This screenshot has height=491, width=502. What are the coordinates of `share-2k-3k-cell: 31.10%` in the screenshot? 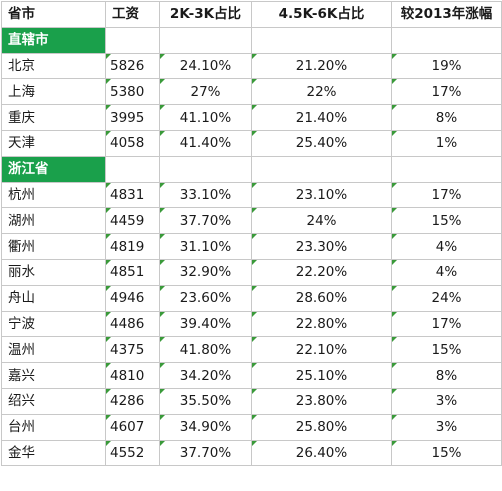 It's located at (205, 246).